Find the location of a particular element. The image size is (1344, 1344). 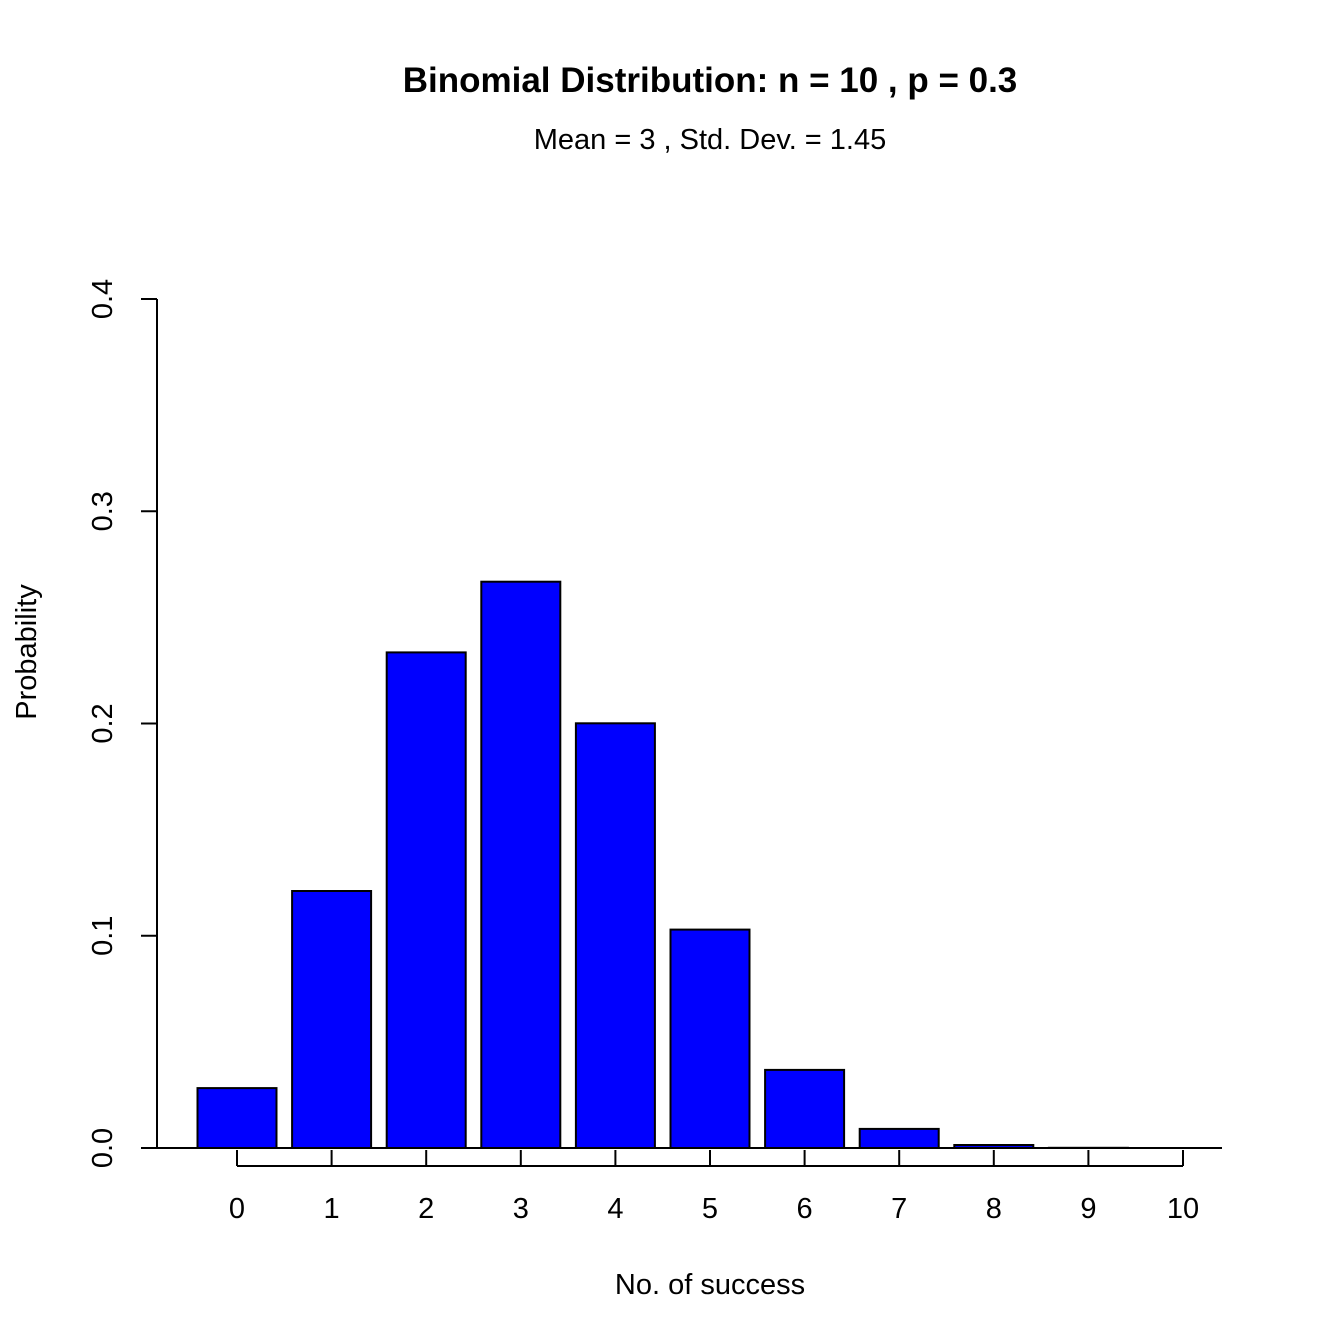

y-tick-label: 0.3 is located at coordinates (103, 511).